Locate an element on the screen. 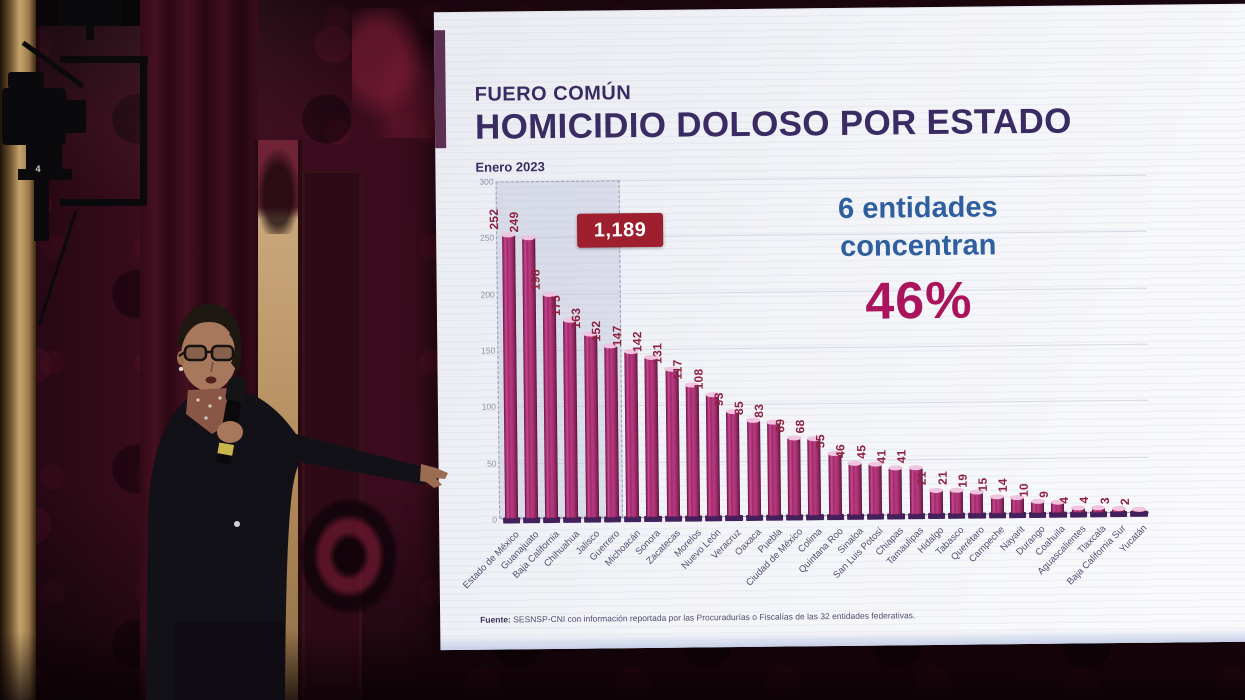  spotlight-mount is located at coordinates (90, 33).